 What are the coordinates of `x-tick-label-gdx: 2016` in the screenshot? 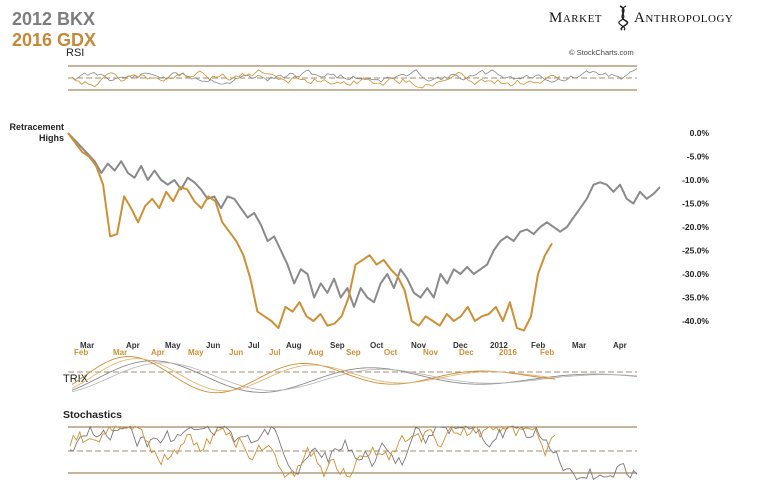 It's located at (508, 352).